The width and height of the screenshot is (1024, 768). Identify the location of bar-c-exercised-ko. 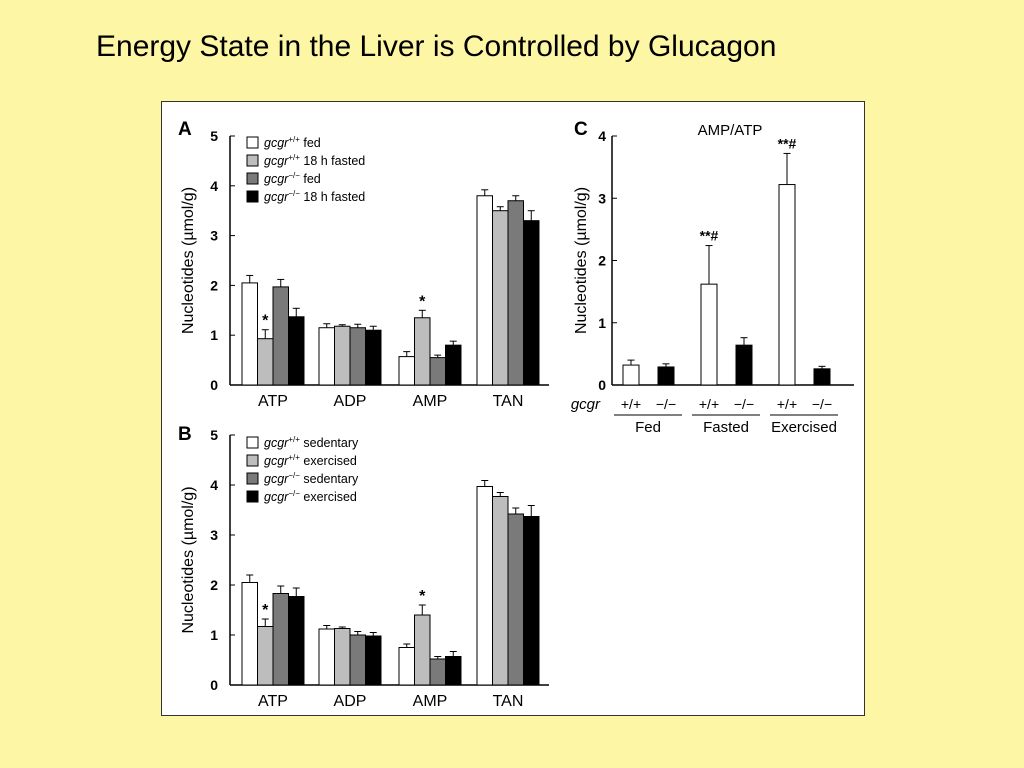
(822, 377).